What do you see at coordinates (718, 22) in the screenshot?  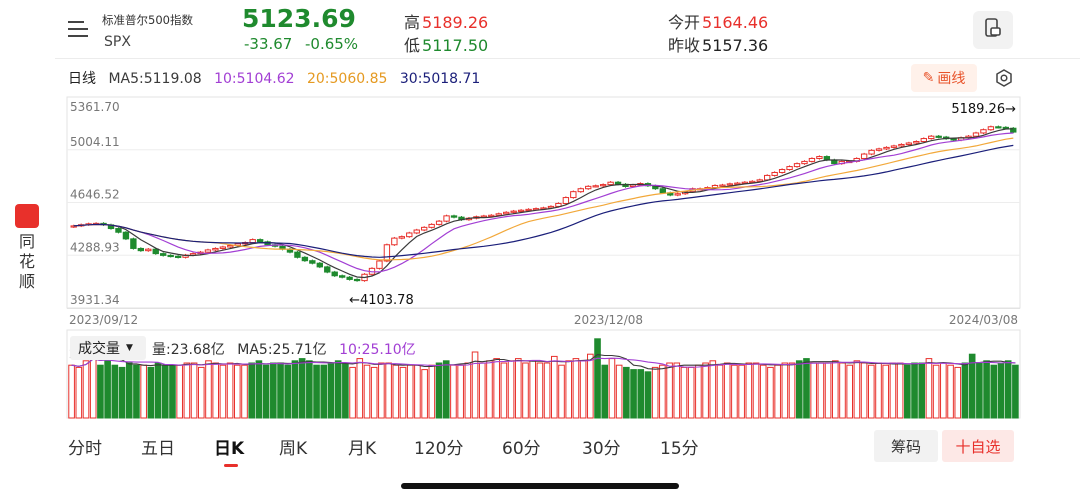 I see `open-price: 今开 5164.46` at bounding box center [718, 22].